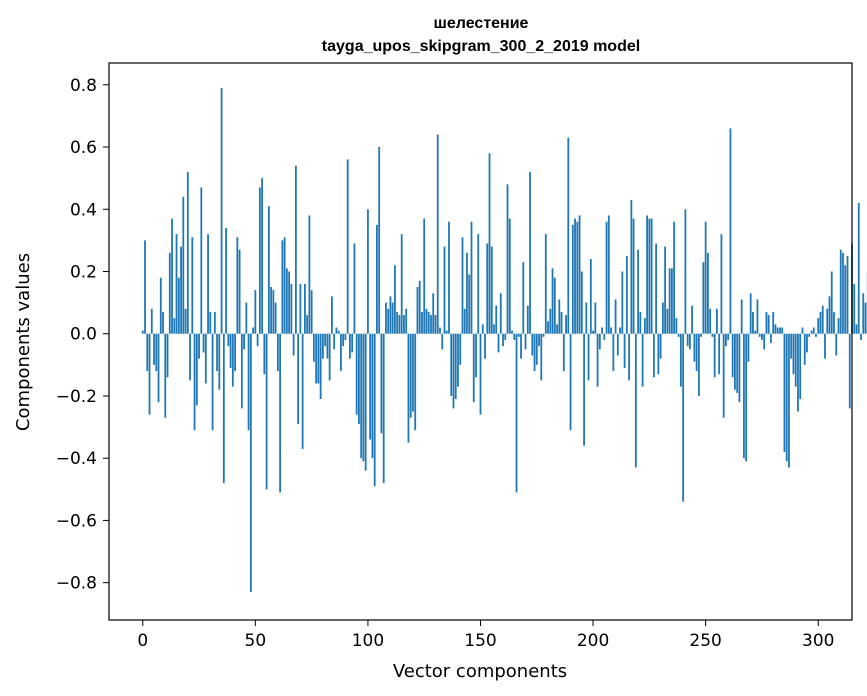 The image size is (867, 696). What do you see at coordinates (142, 641) in the screenshot?
I see `x-tick-label: 0` at bounding box center [142, 641].